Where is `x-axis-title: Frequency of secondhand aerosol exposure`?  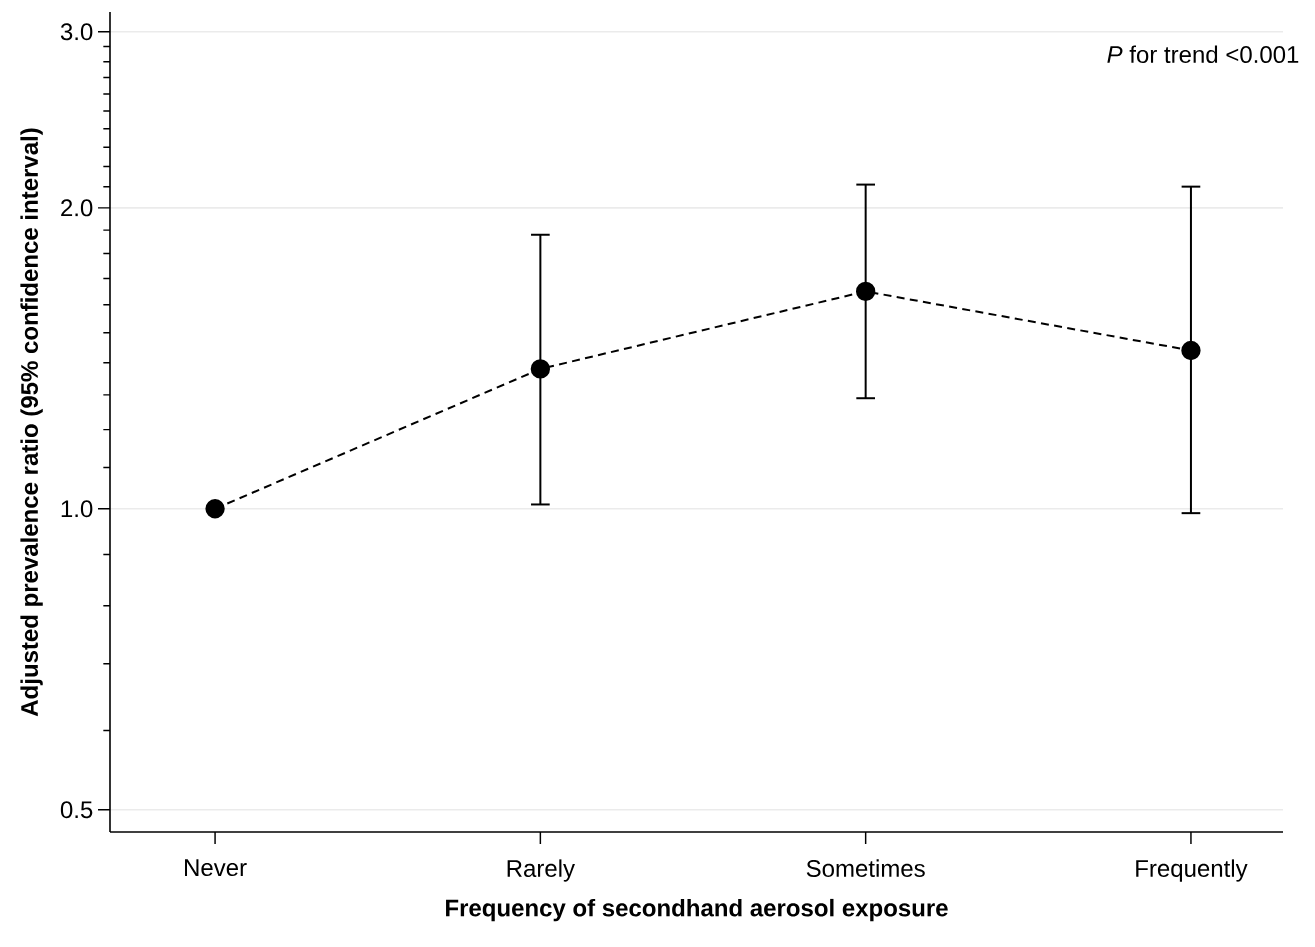 x-axis-title: Frequency of secondhand aerosol exposure is located at coordinates (697, 910).